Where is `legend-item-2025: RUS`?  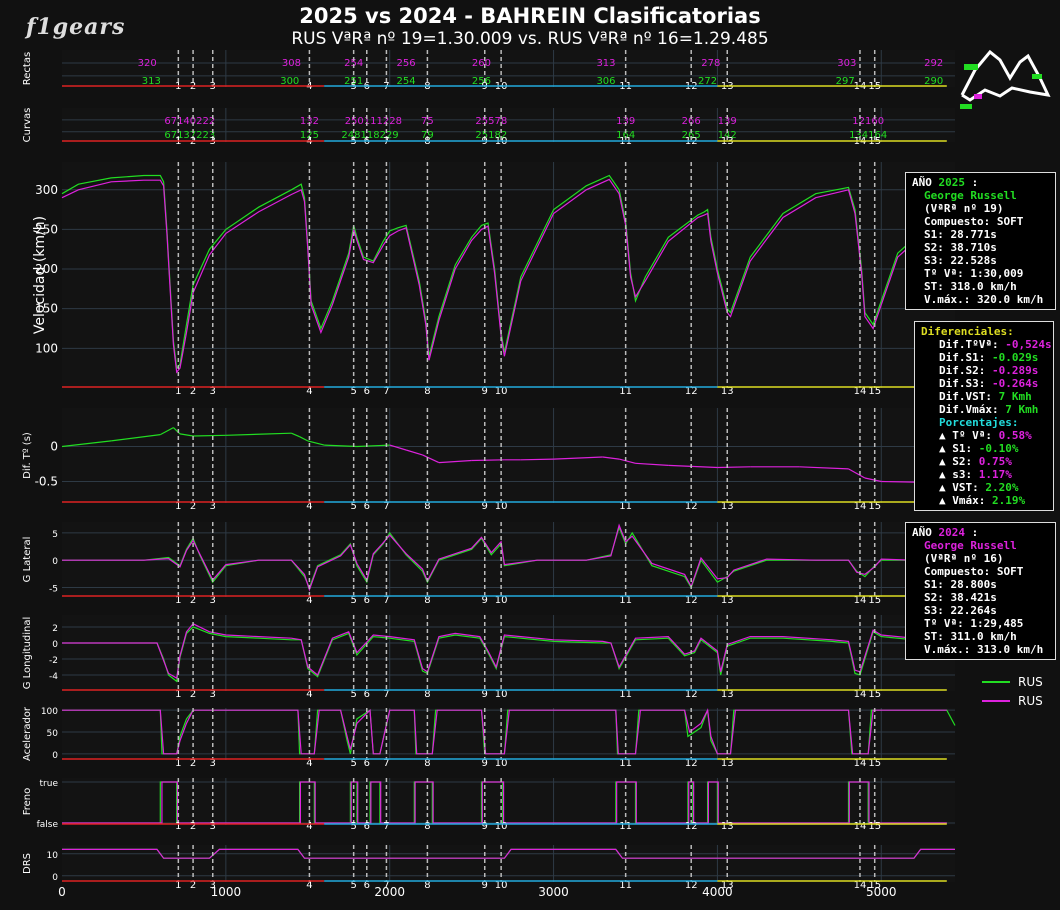 legend-item-2025: RUS is located at coordinates (1012, 681).